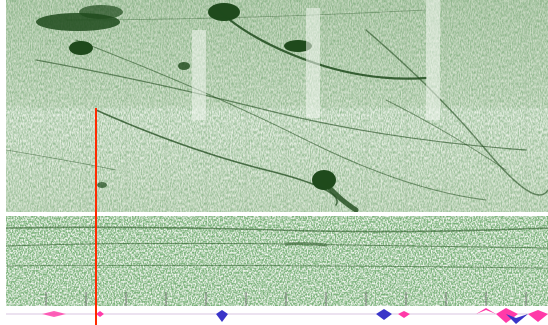 The width and height of the screenshot is (548, 325). What do you see at coordinates (96, 216) in the screenshot?
I see `time-cursor-line` at bounding box center [96, 216].